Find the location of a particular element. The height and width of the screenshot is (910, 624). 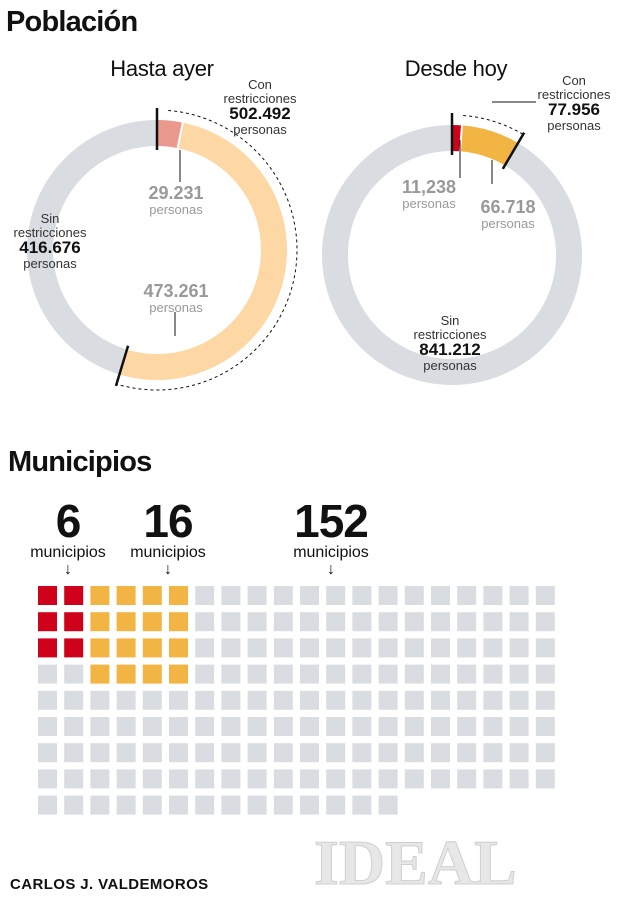

arrow-down-icon: ↓ is located at coordinates (331, 569).